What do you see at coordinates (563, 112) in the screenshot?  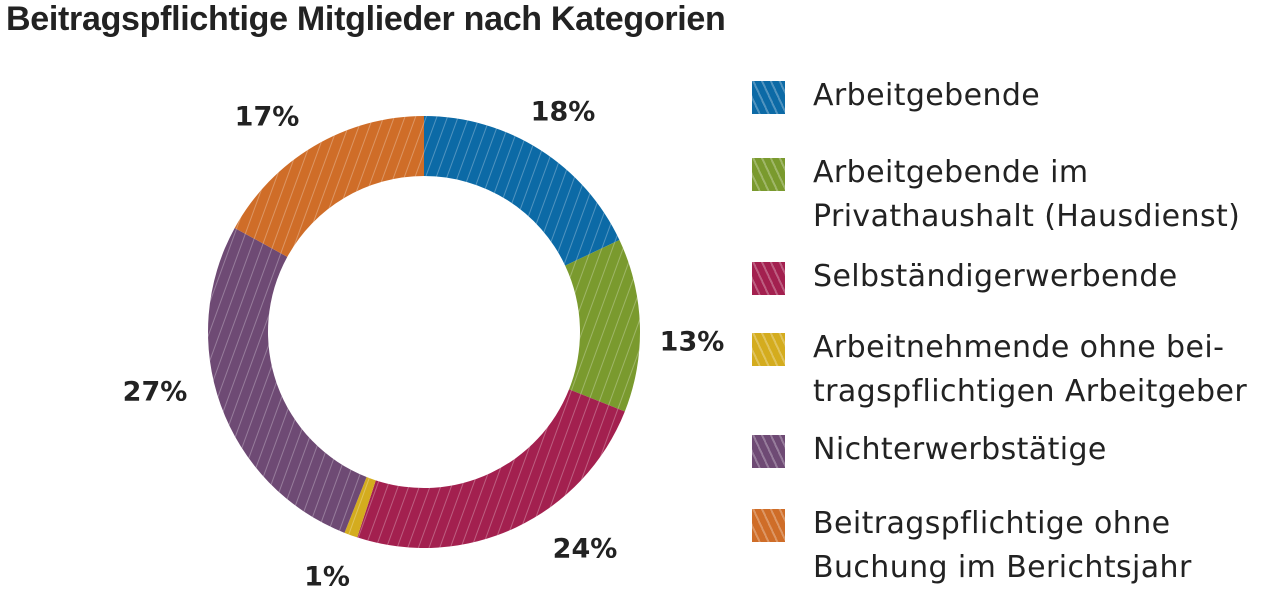 I see `slice-value-label: 18%` at bounding box center [563, 112].